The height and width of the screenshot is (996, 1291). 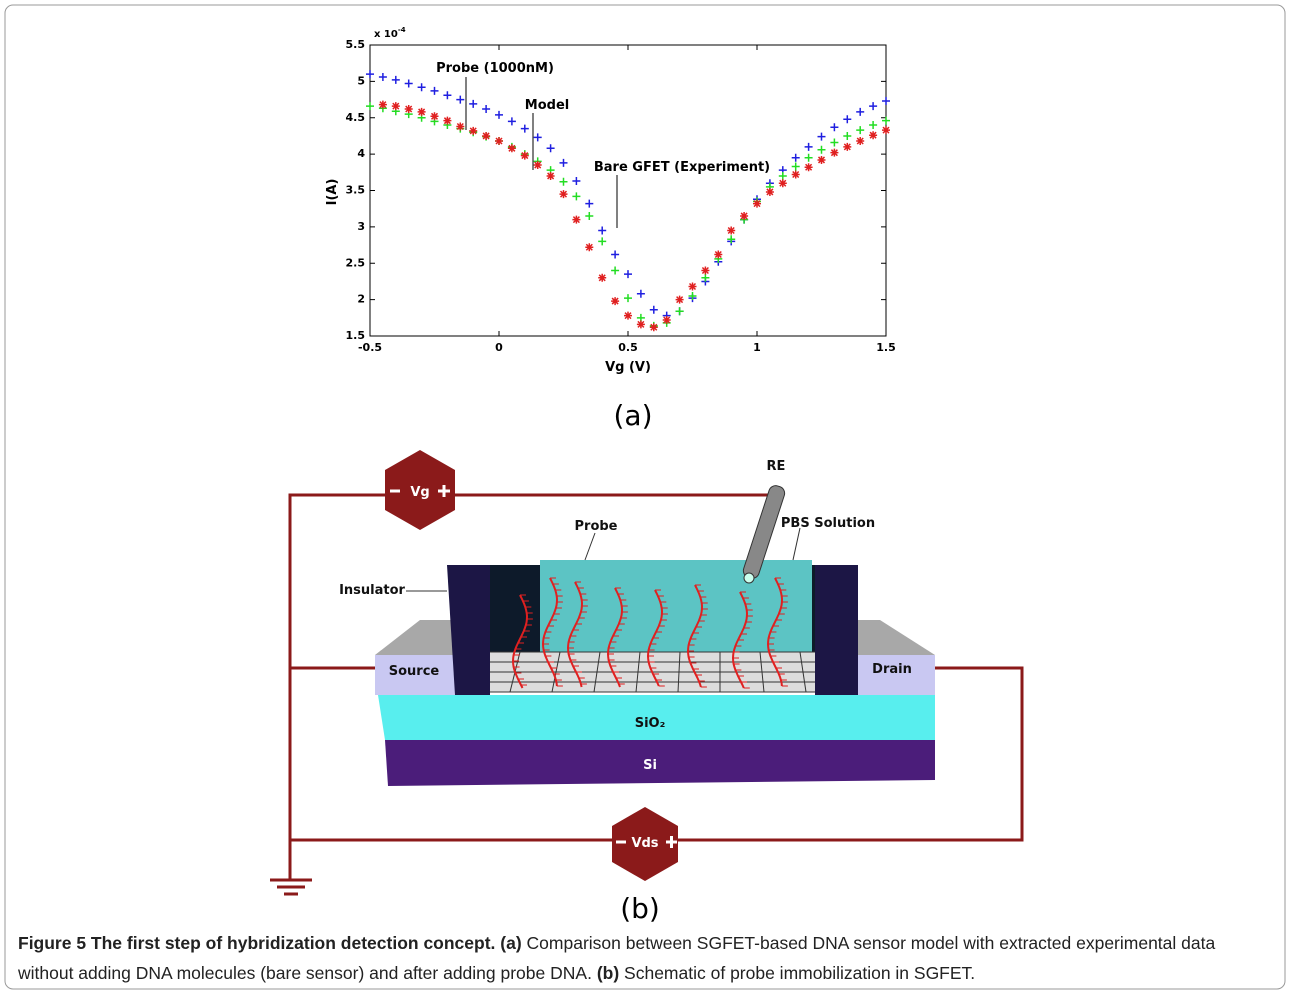 What do you see at coordinates (894, 675) in the screenshot?
I see `drain-contact` at bounding box center [894, 675].